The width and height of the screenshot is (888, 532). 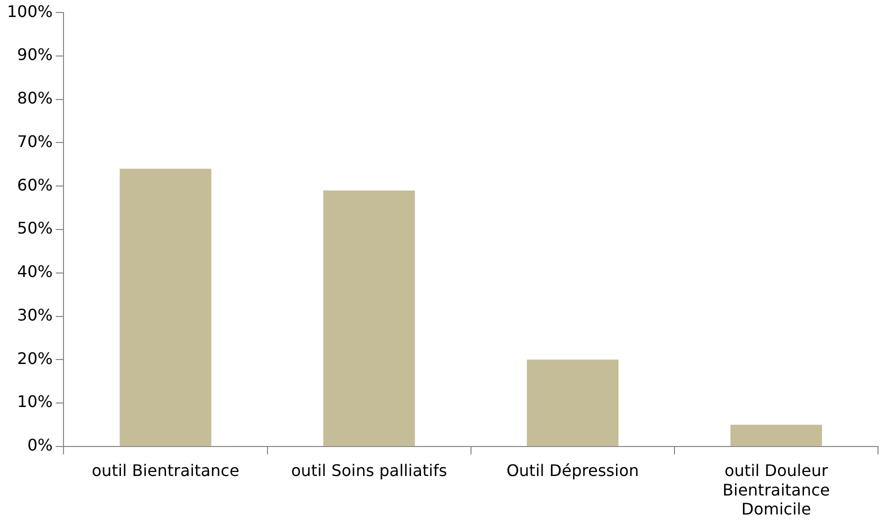 What do you see at coordinates (35, 54) in the screenshot?
I see `y-tick-label: 90%` at bounding box center [35, 54].